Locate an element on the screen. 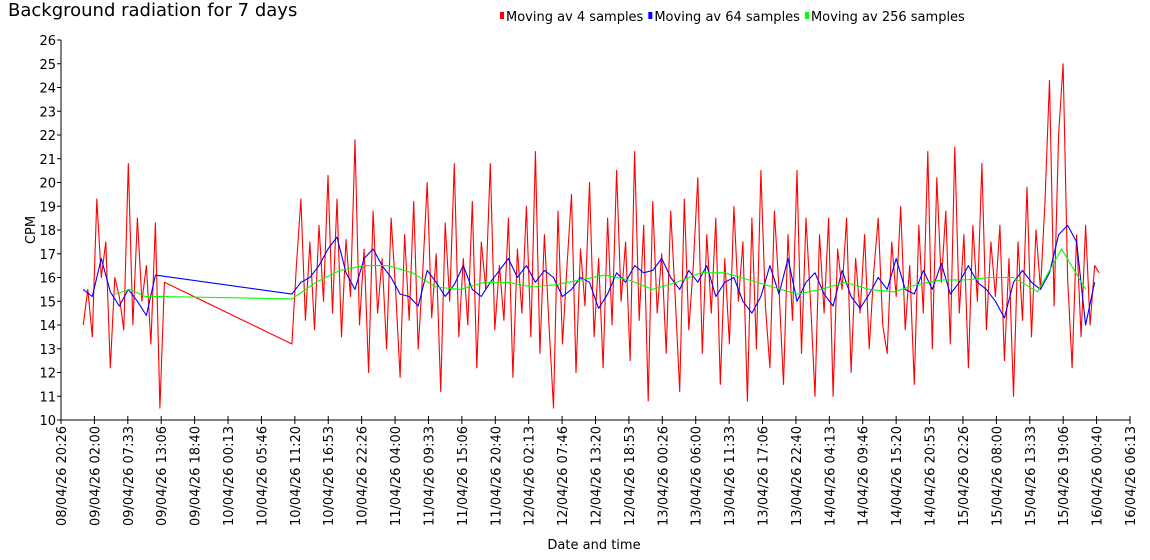 The height and width of the screenshot is (560, 1150). x-tick-label: 09/04/26 18:40 is located at coordinates (196, 476).